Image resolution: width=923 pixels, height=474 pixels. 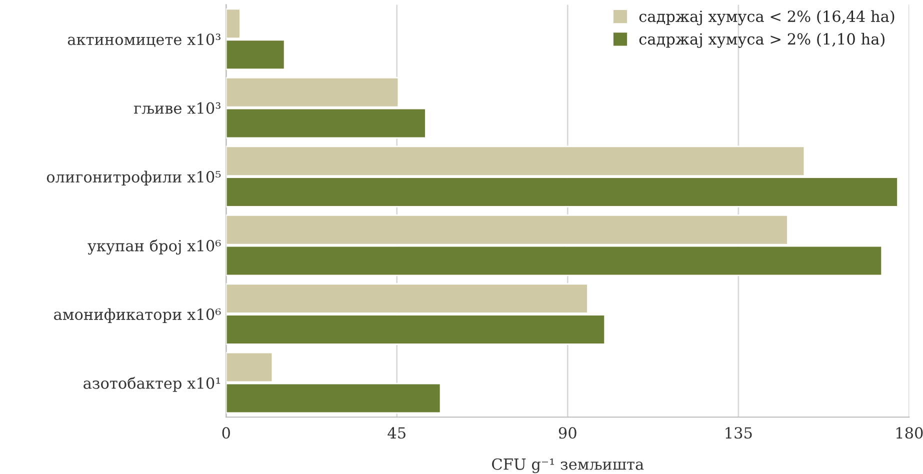 I want to click on x-tick-label: 180, so click(x=909, y=433).